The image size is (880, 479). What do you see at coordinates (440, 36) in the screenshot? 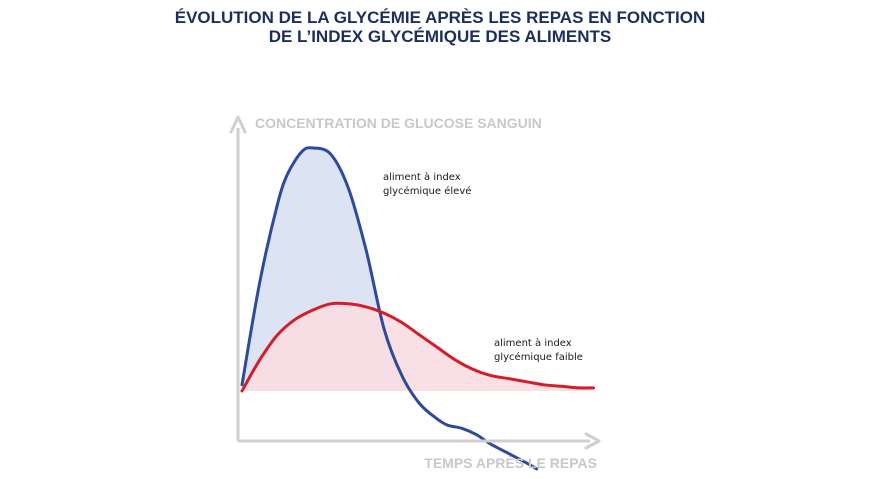
I see `chart-title-line-2: DE L’INDEX GLYCÉMIQUE DES ALIMENTS` at bounding box center [440, 36].